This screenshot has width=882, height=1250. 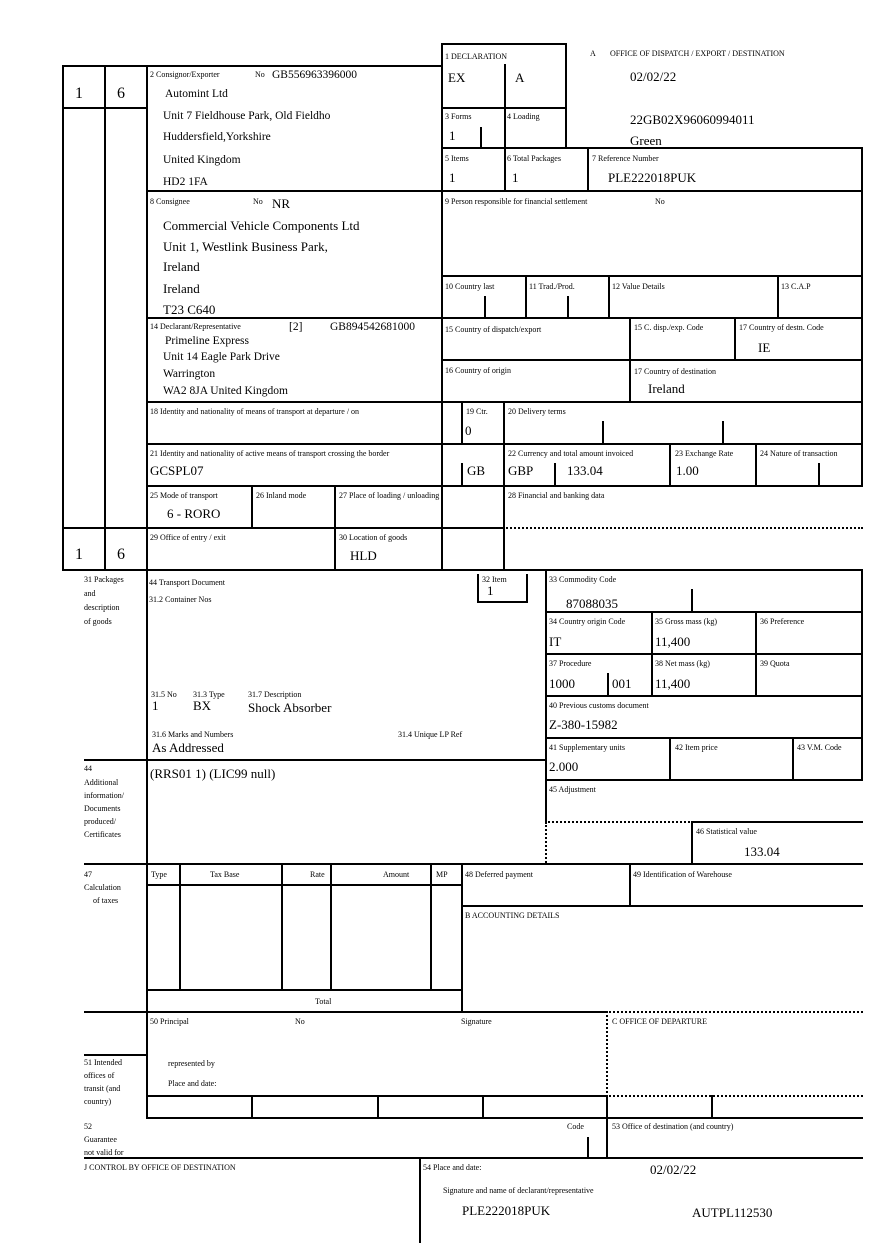 What do you see at coordinates (102, 887) in the screenshot?
I see `taxes-side: Calculation` at bounding box center [102, 887].